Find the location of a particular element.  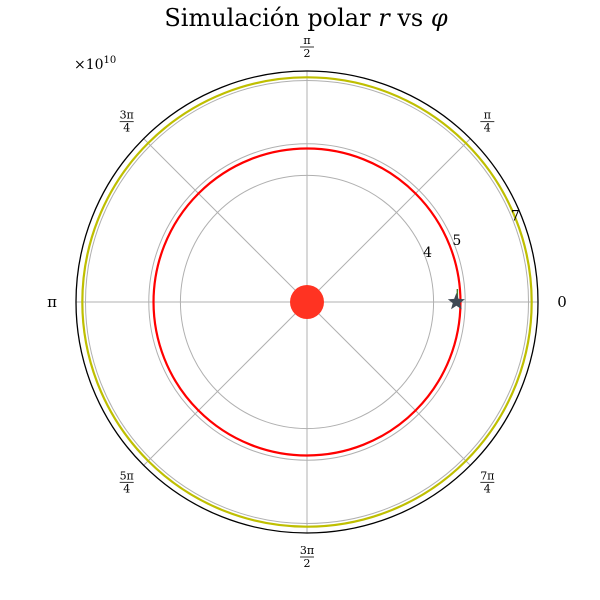

angle-tick-numerator: 7π is located at coordinates (487, 475).